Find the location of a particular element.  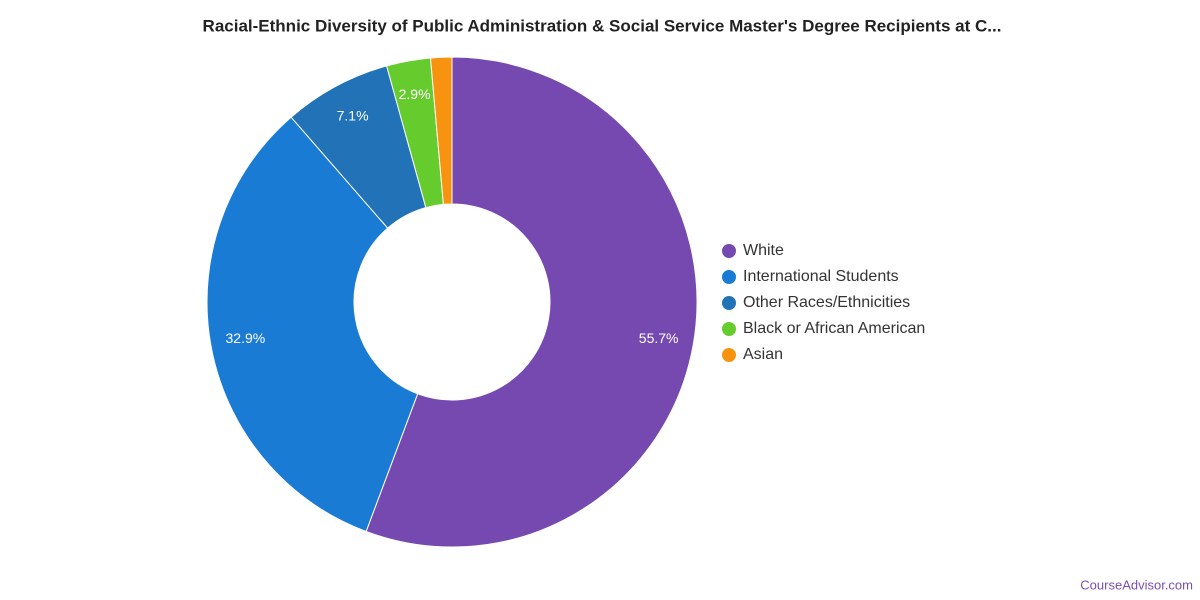

legend-label: Black or African American is located at coordinates (834, 328).